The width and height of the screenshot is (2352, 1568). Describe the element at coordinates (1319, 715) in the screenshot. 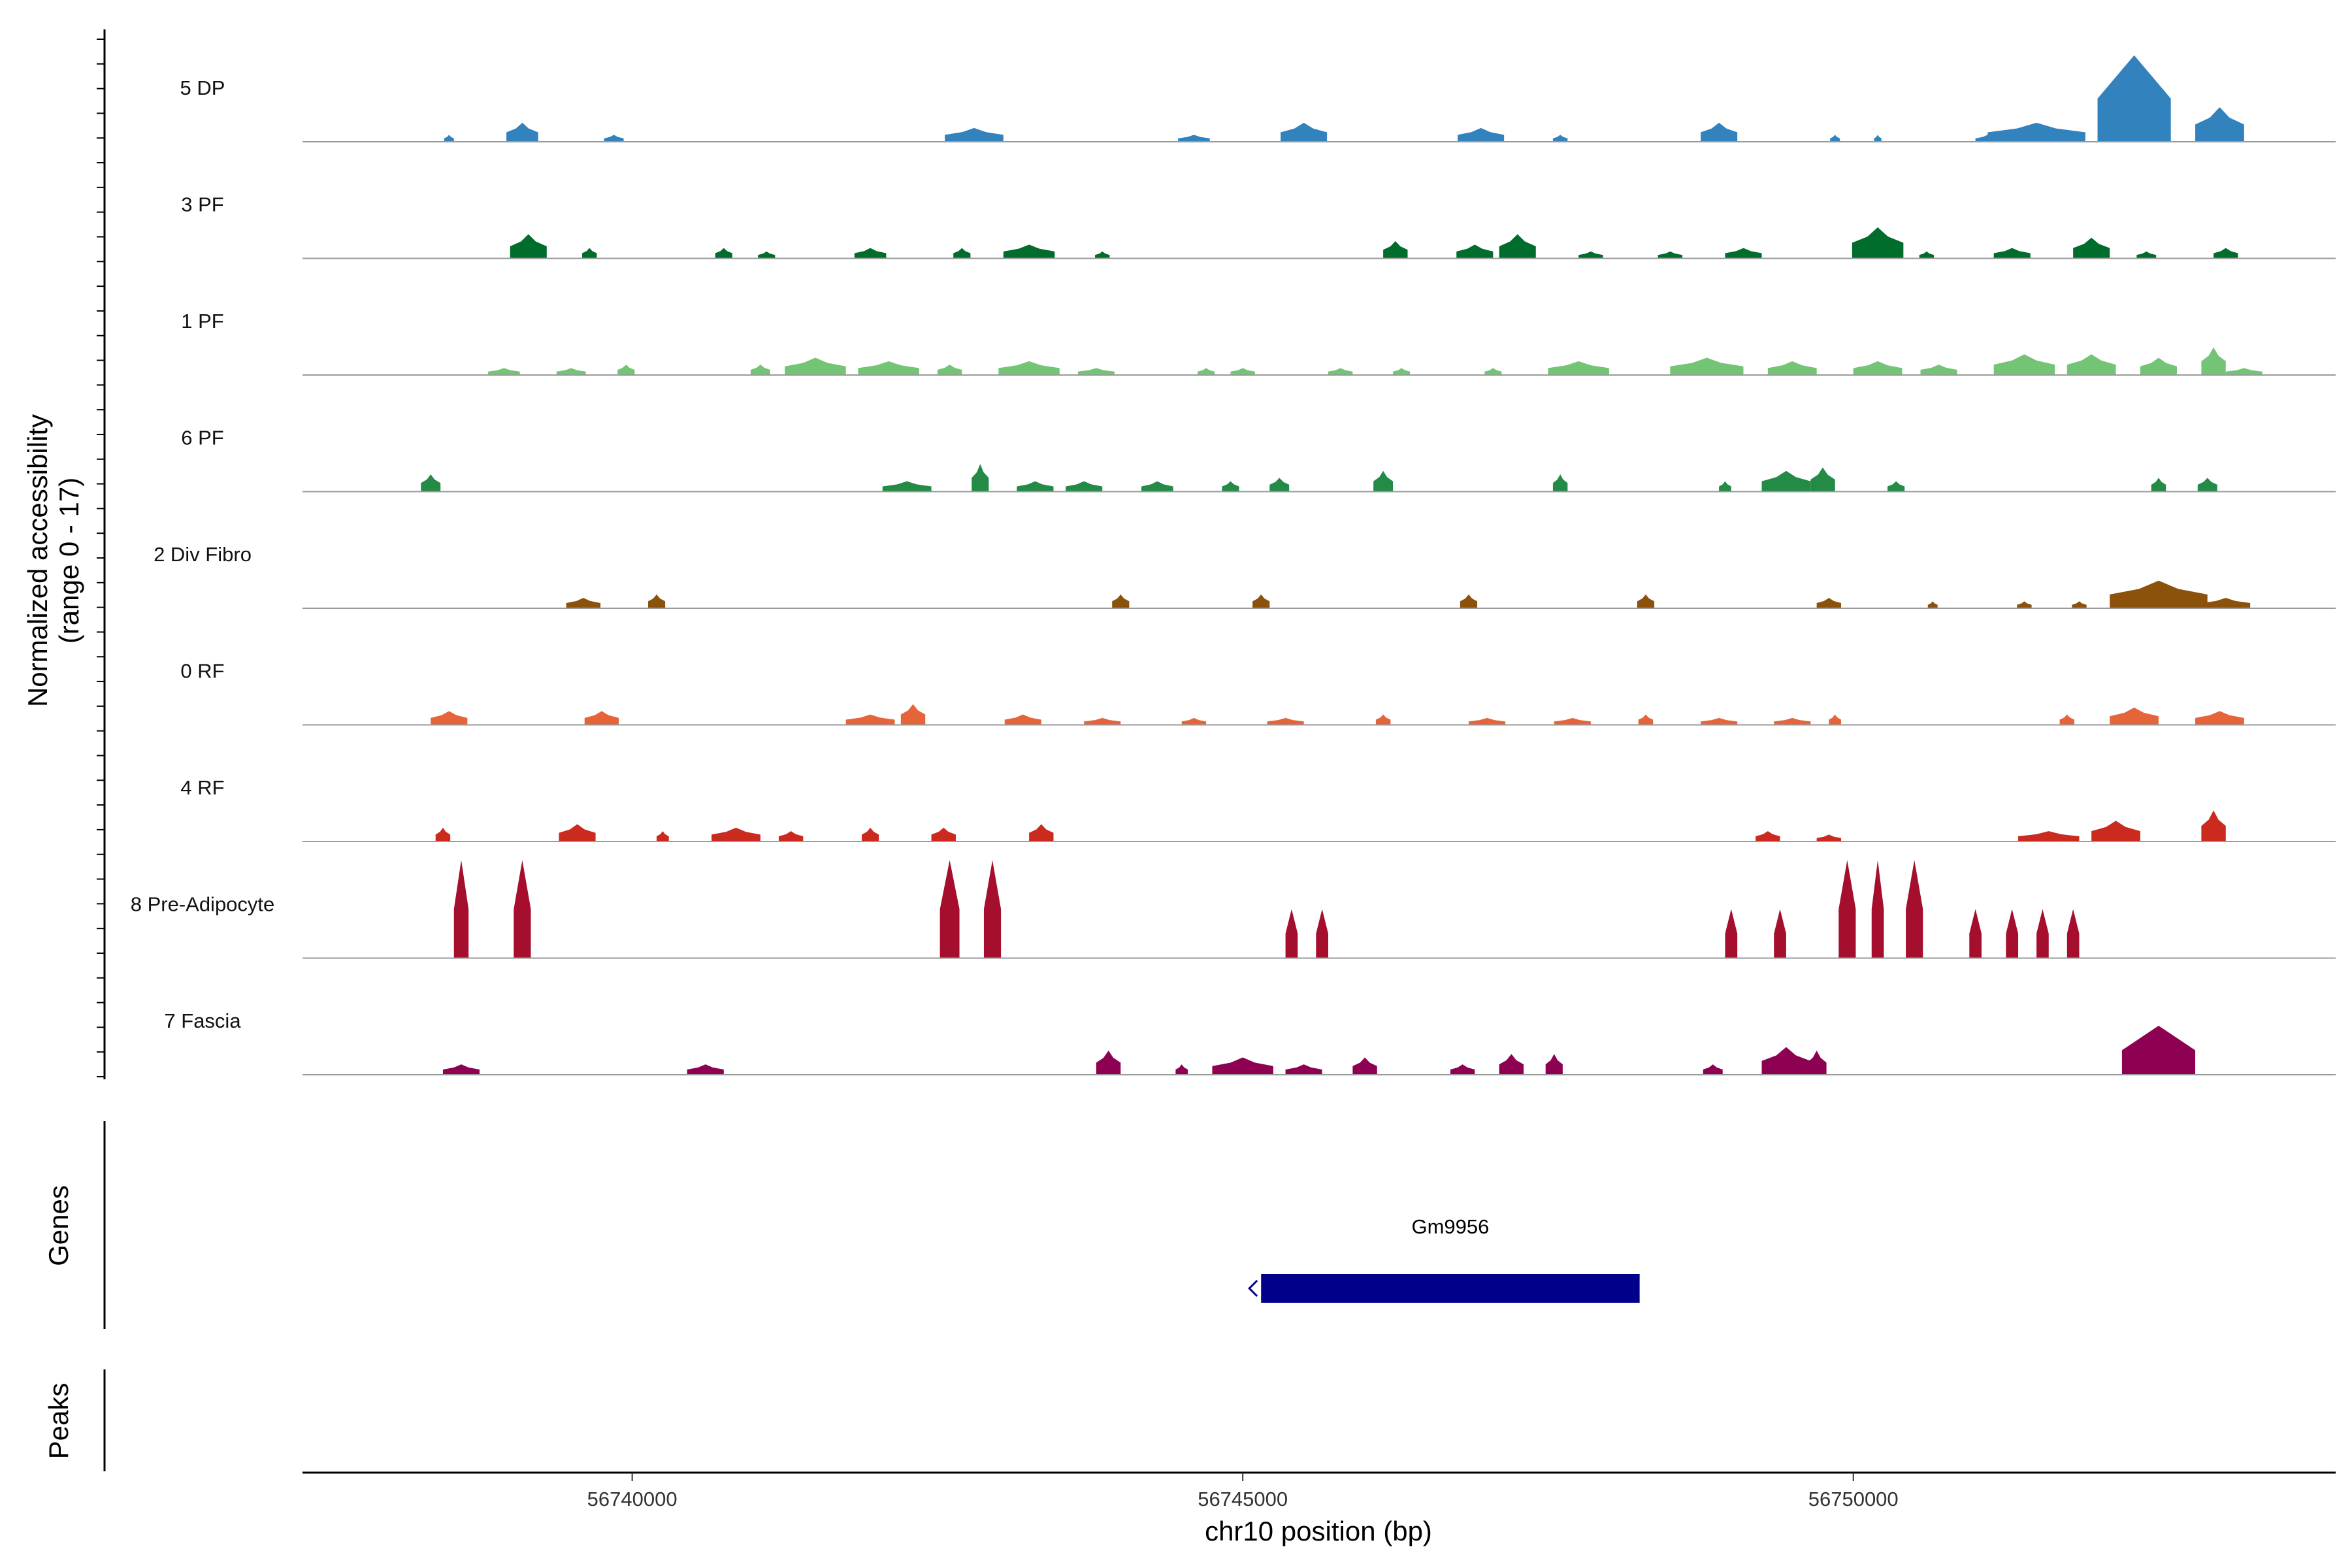

I see `track-0-rf` at that location.